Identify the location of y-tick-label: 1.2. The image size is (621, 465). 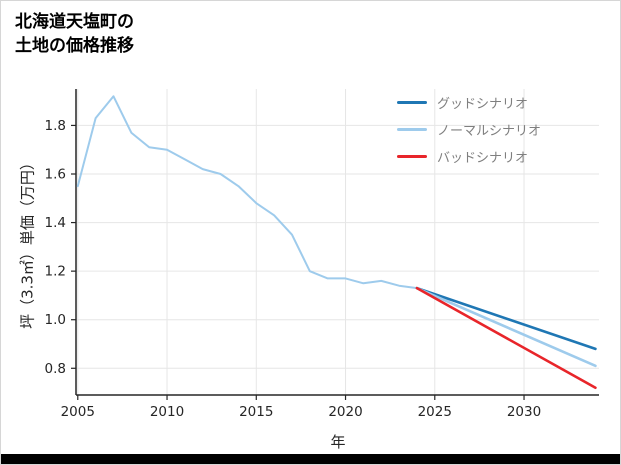
(55, 272).